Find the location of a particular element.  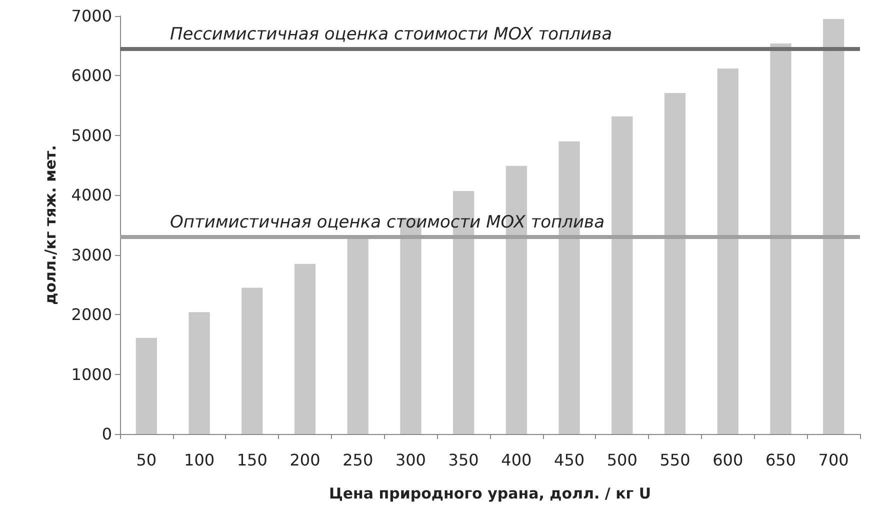

x-tick-label: 250 is located at coordinates (358, 460).